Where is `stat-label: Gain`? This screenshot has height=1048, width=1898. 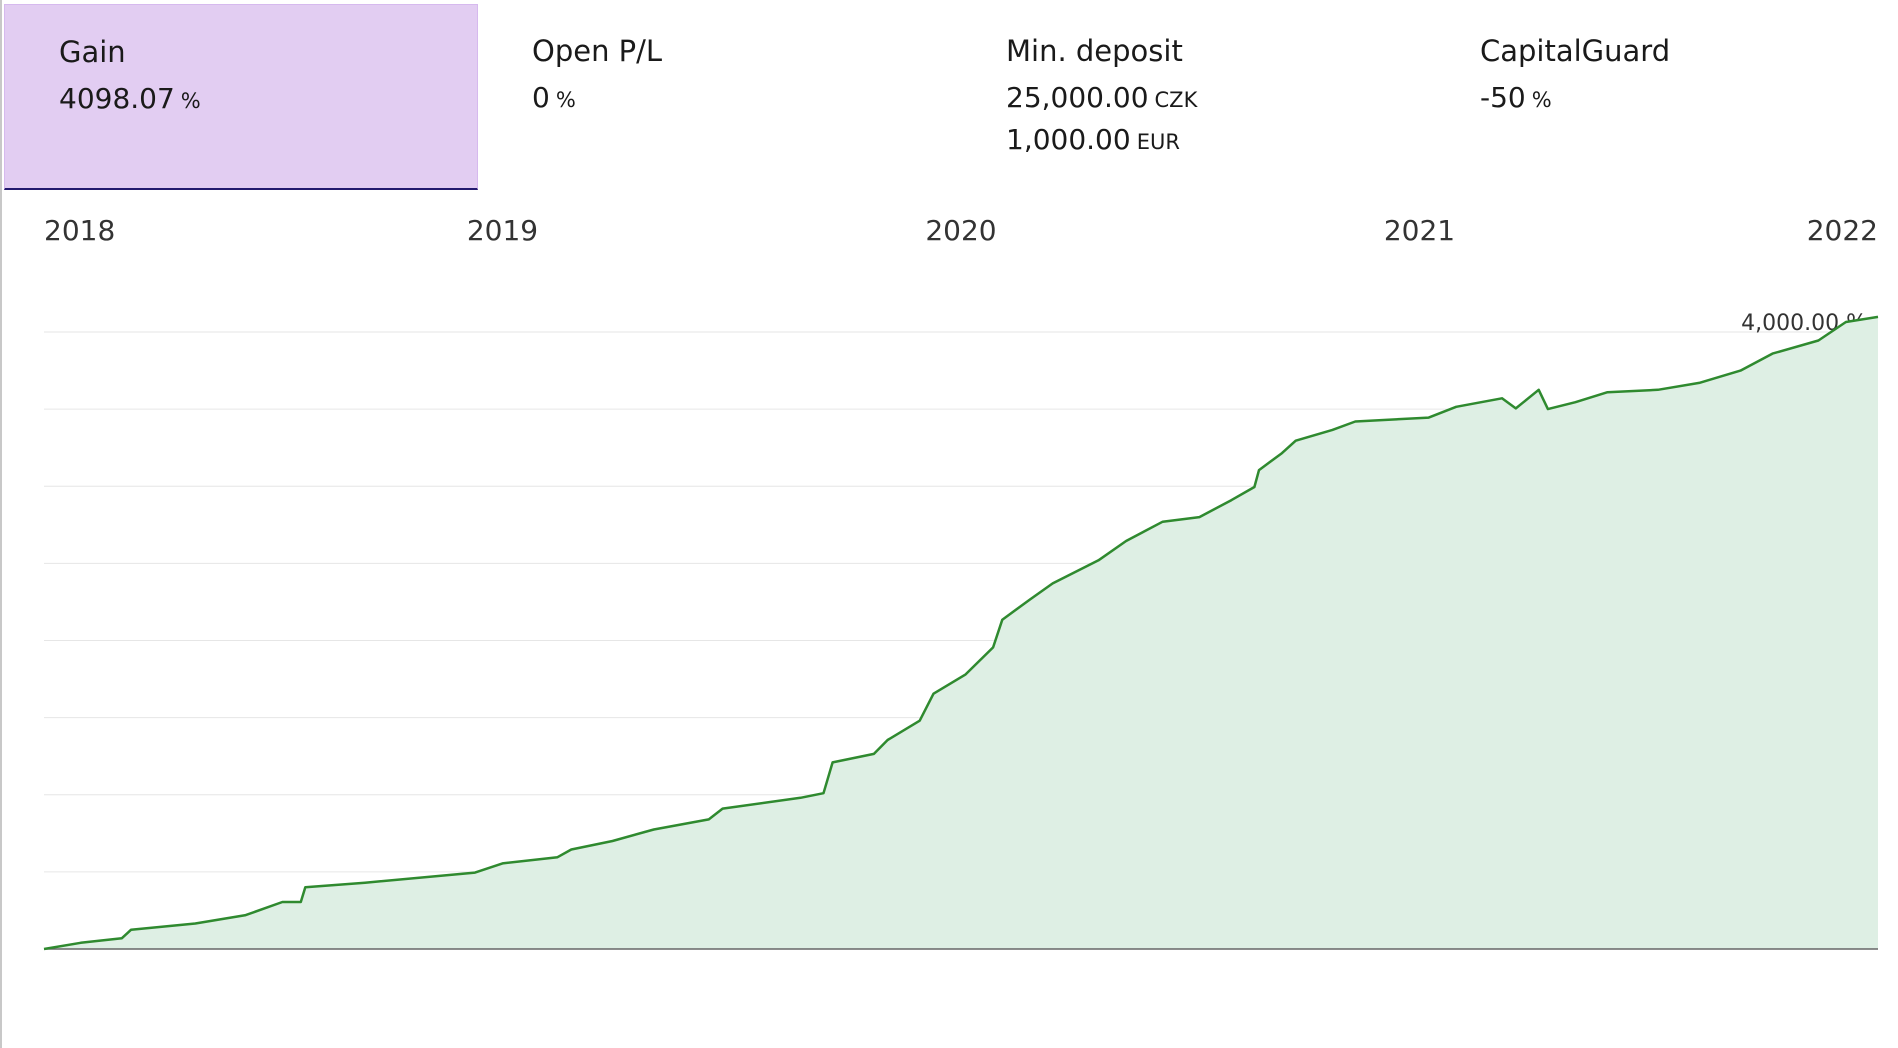 stat-label: Gain is located at coordinates (92, 52).